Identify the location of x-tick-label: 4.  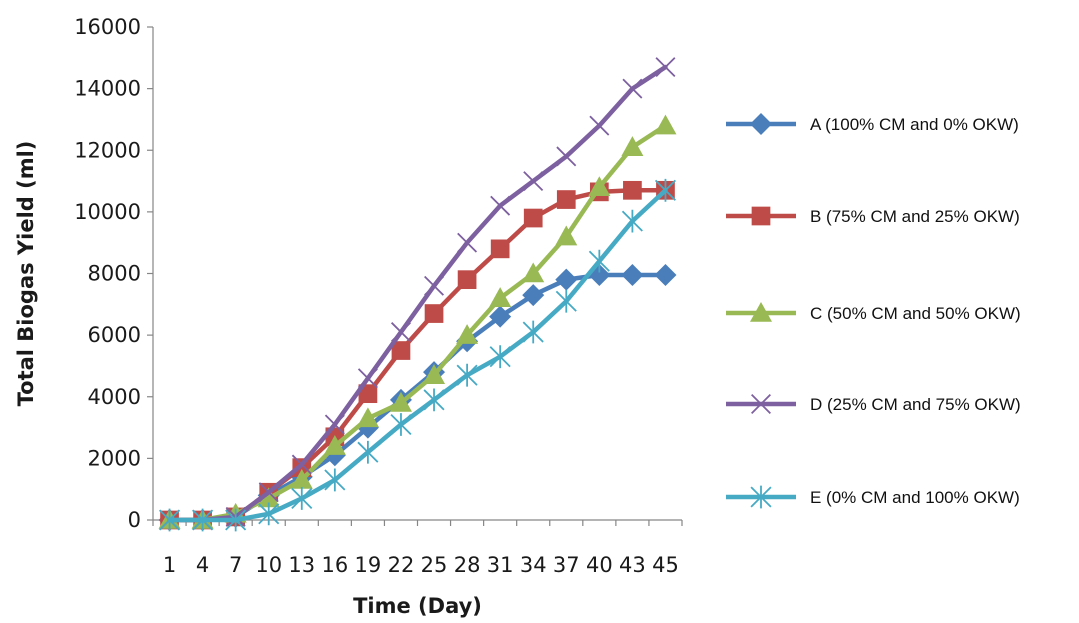
(202, 565).